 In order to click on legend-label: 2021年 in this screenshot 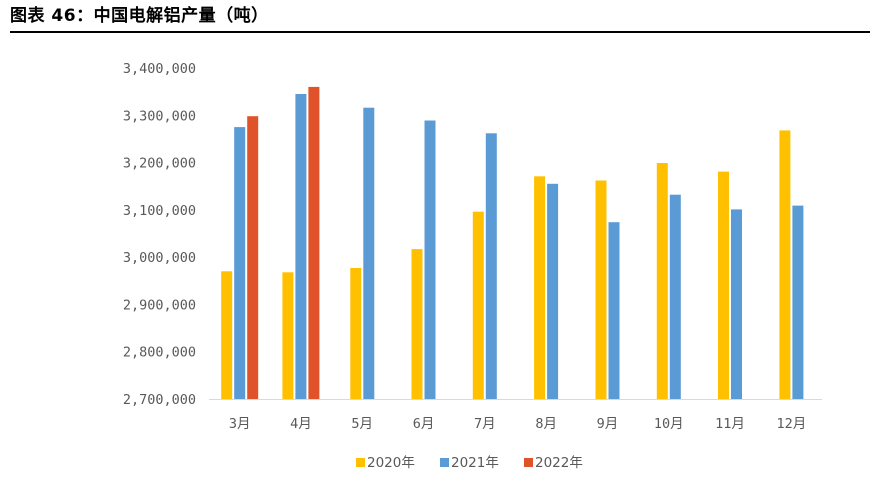, I will do `click(475, 463)`.